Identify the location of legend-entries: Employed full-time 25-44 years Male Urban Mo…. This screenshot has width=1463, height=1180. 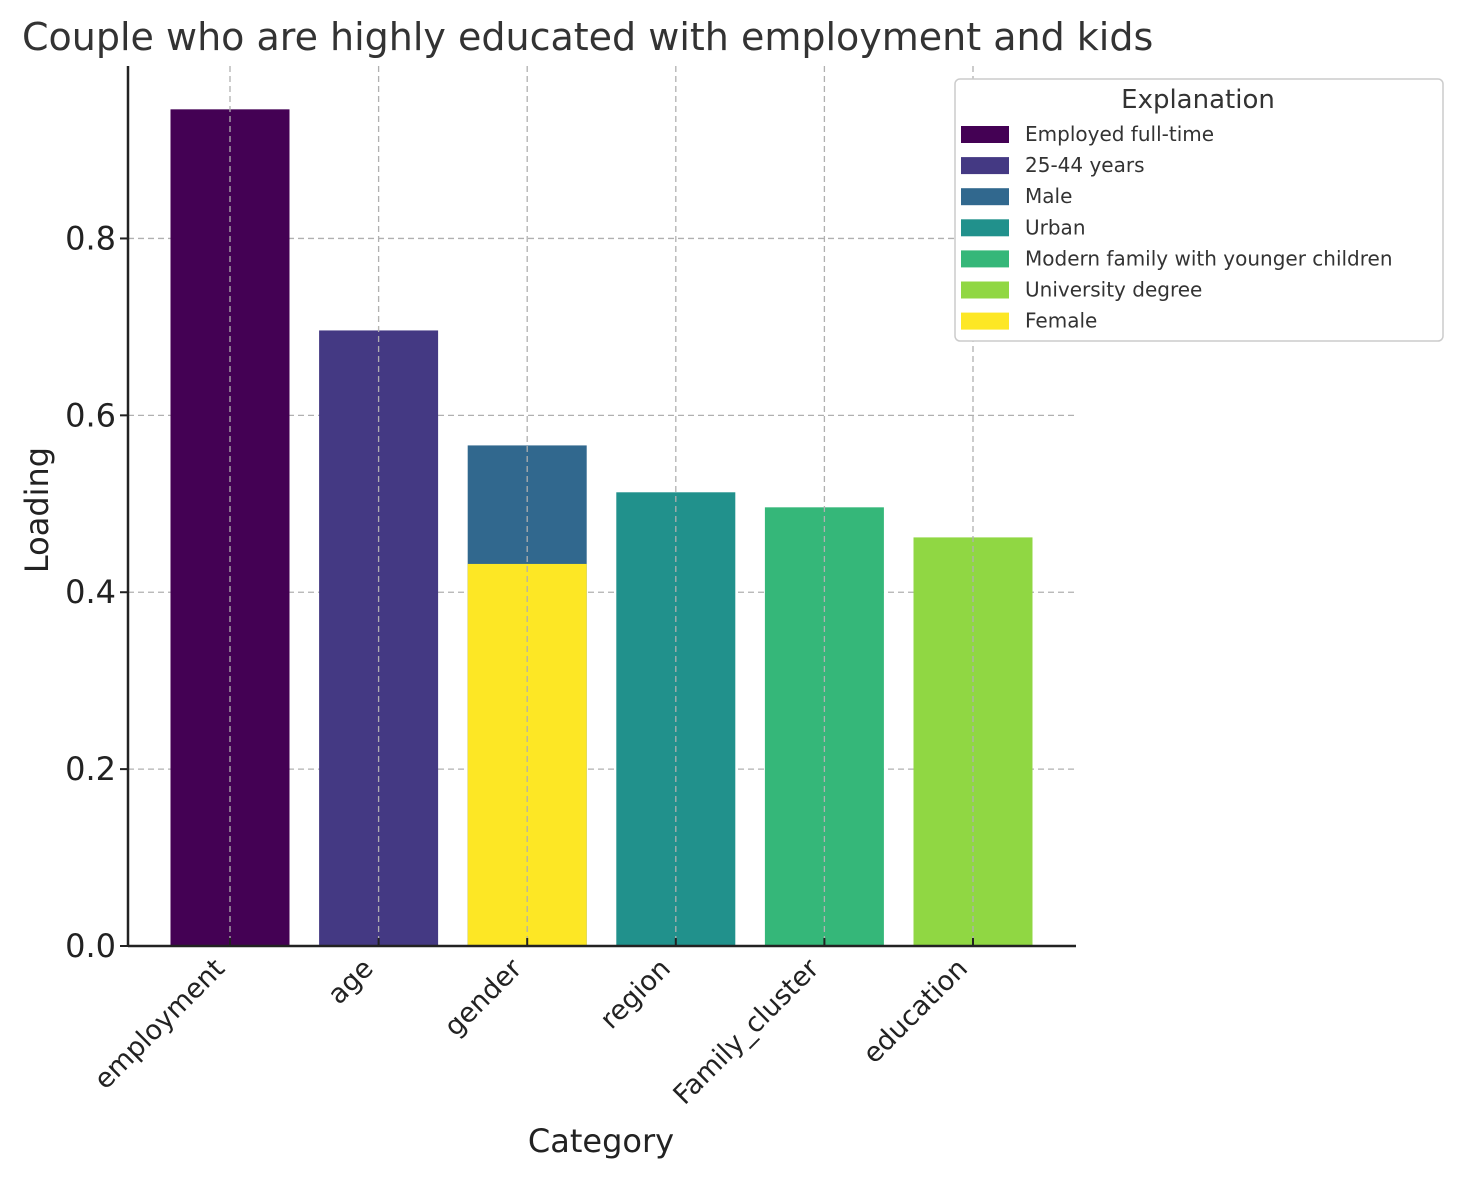
(1177, 227).